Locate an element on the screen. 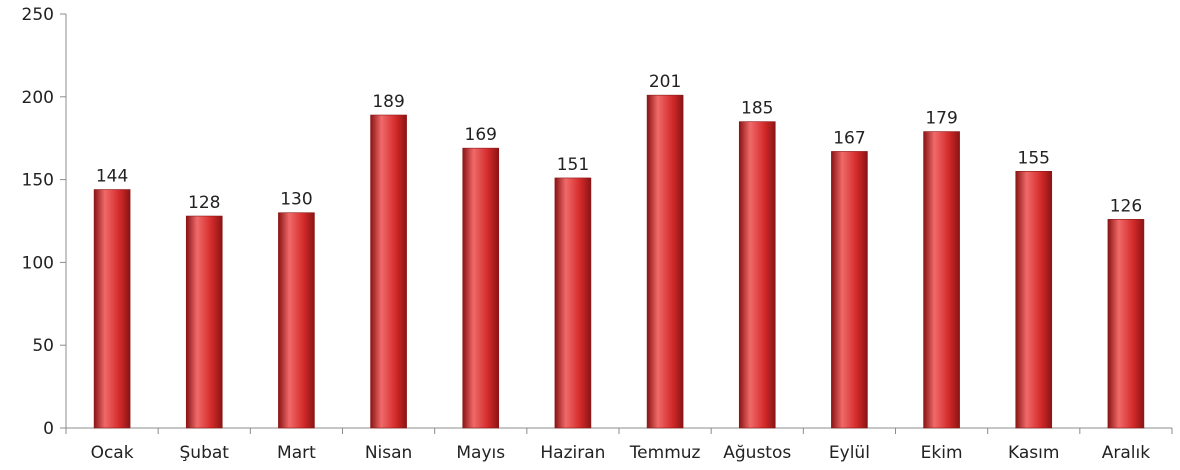  x-tick-label: Ocak is located at coordinates (112, 453).